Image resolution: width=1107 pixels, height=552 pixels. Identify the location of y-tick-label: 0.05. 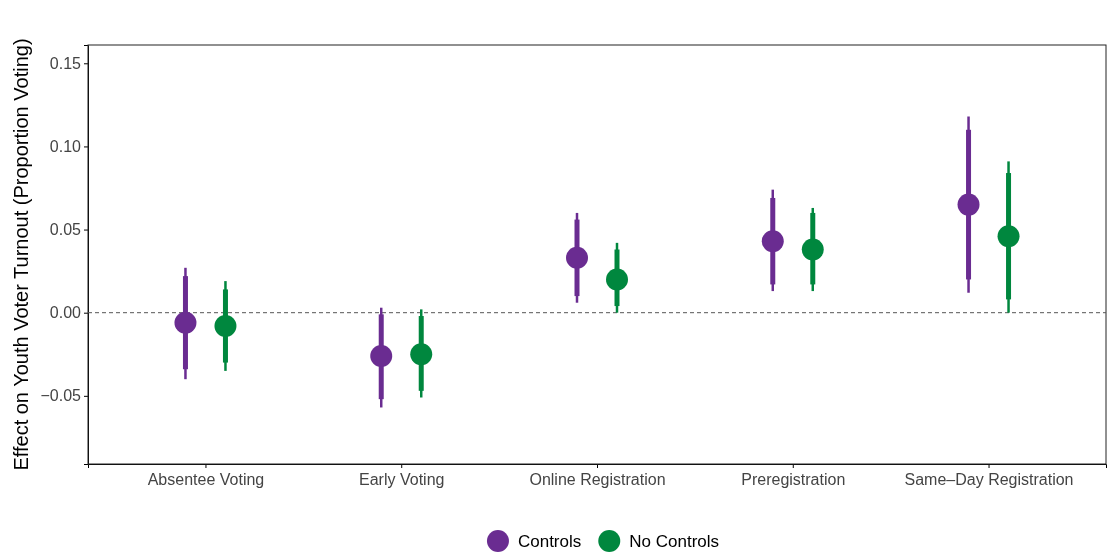
(65, 230).